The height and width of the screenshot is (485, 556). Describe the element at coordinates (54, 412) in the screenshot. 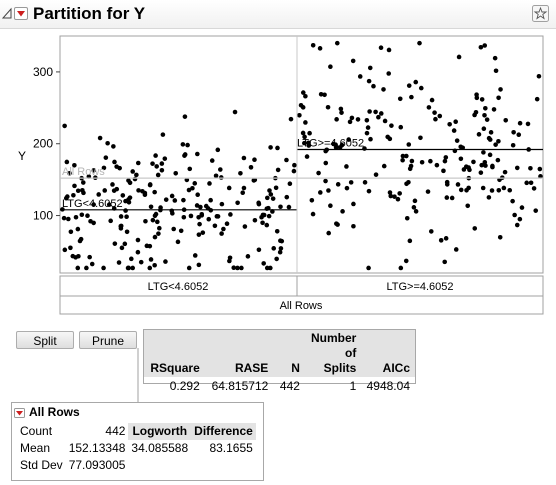

I see `node-title: All Rows` at that location.